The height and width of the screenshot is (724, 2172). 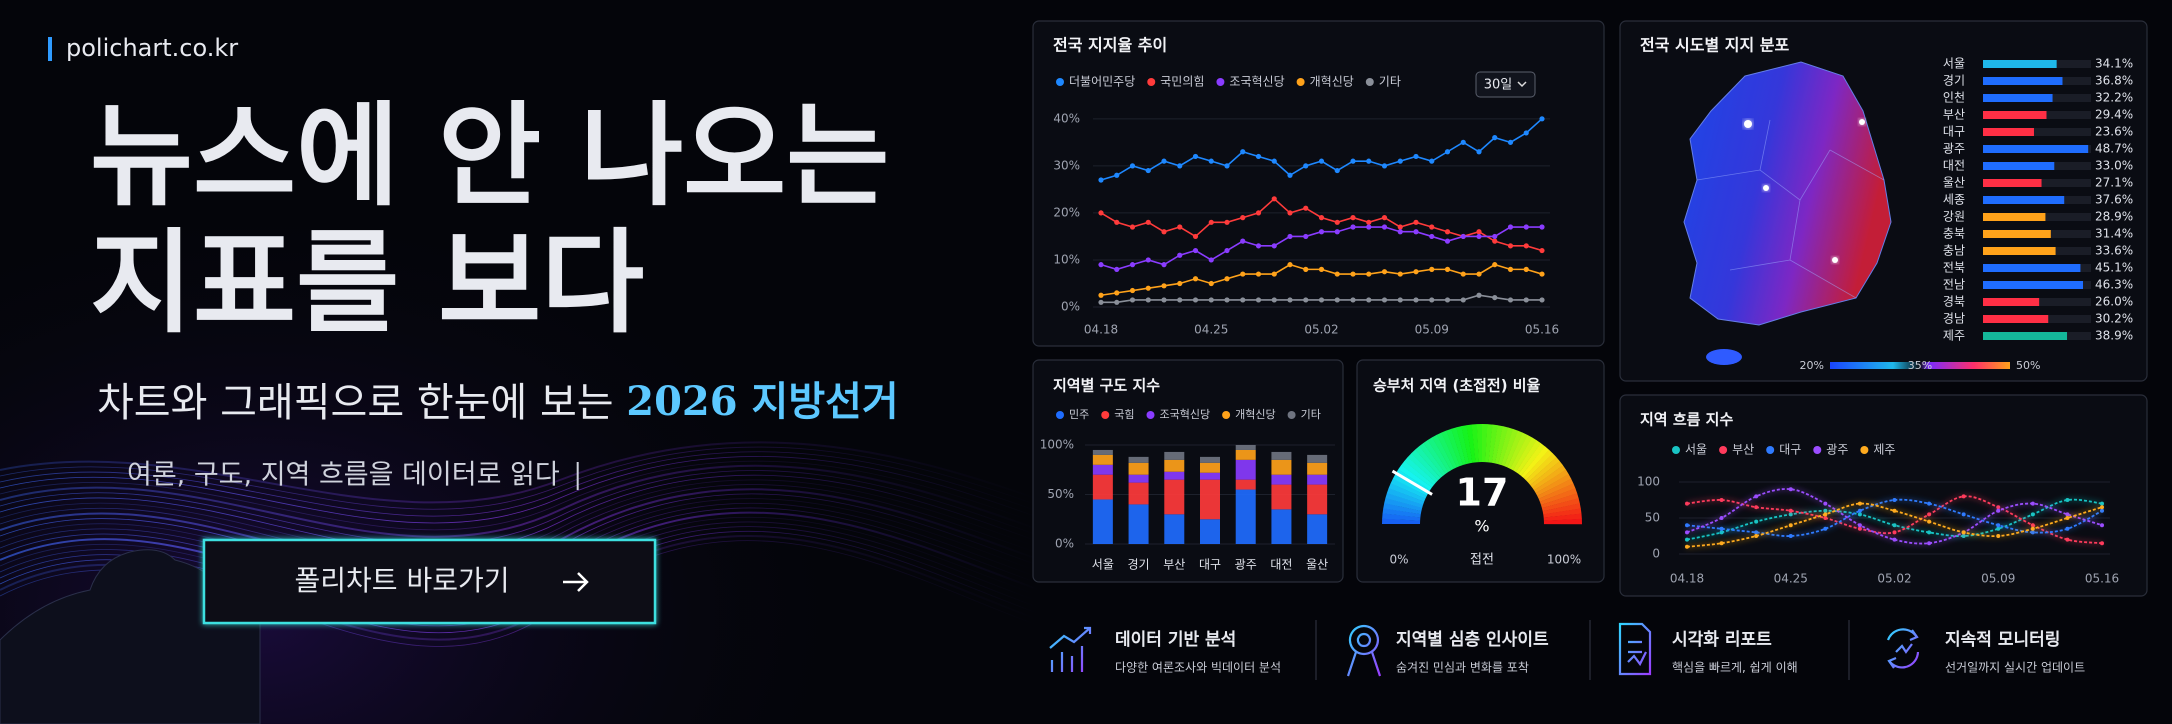 I want to click on value-label: 31.4%, so click(x=2114, y=234).